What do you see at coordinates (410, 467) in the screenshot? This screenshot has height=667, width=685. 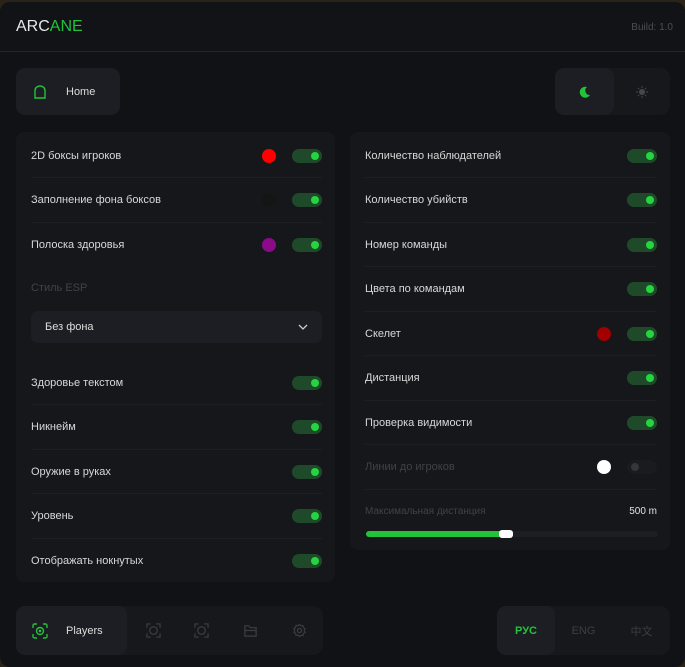 I see `setting-label: Линии до игроков` at bounding box center [410, 467].